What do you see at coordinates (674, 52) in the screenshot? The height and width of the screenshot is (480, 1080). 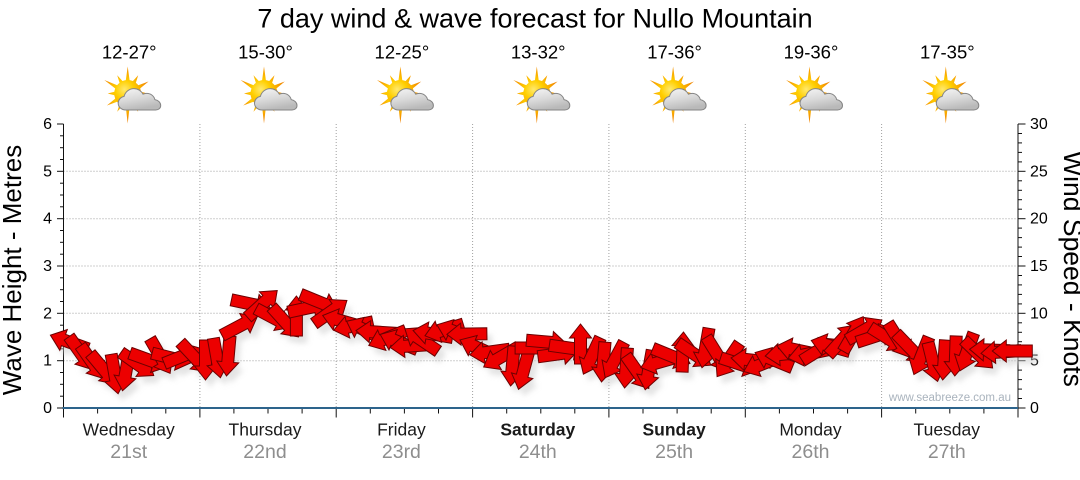 I see `svg-text: 17-36°` at bounding box center [674, 52].